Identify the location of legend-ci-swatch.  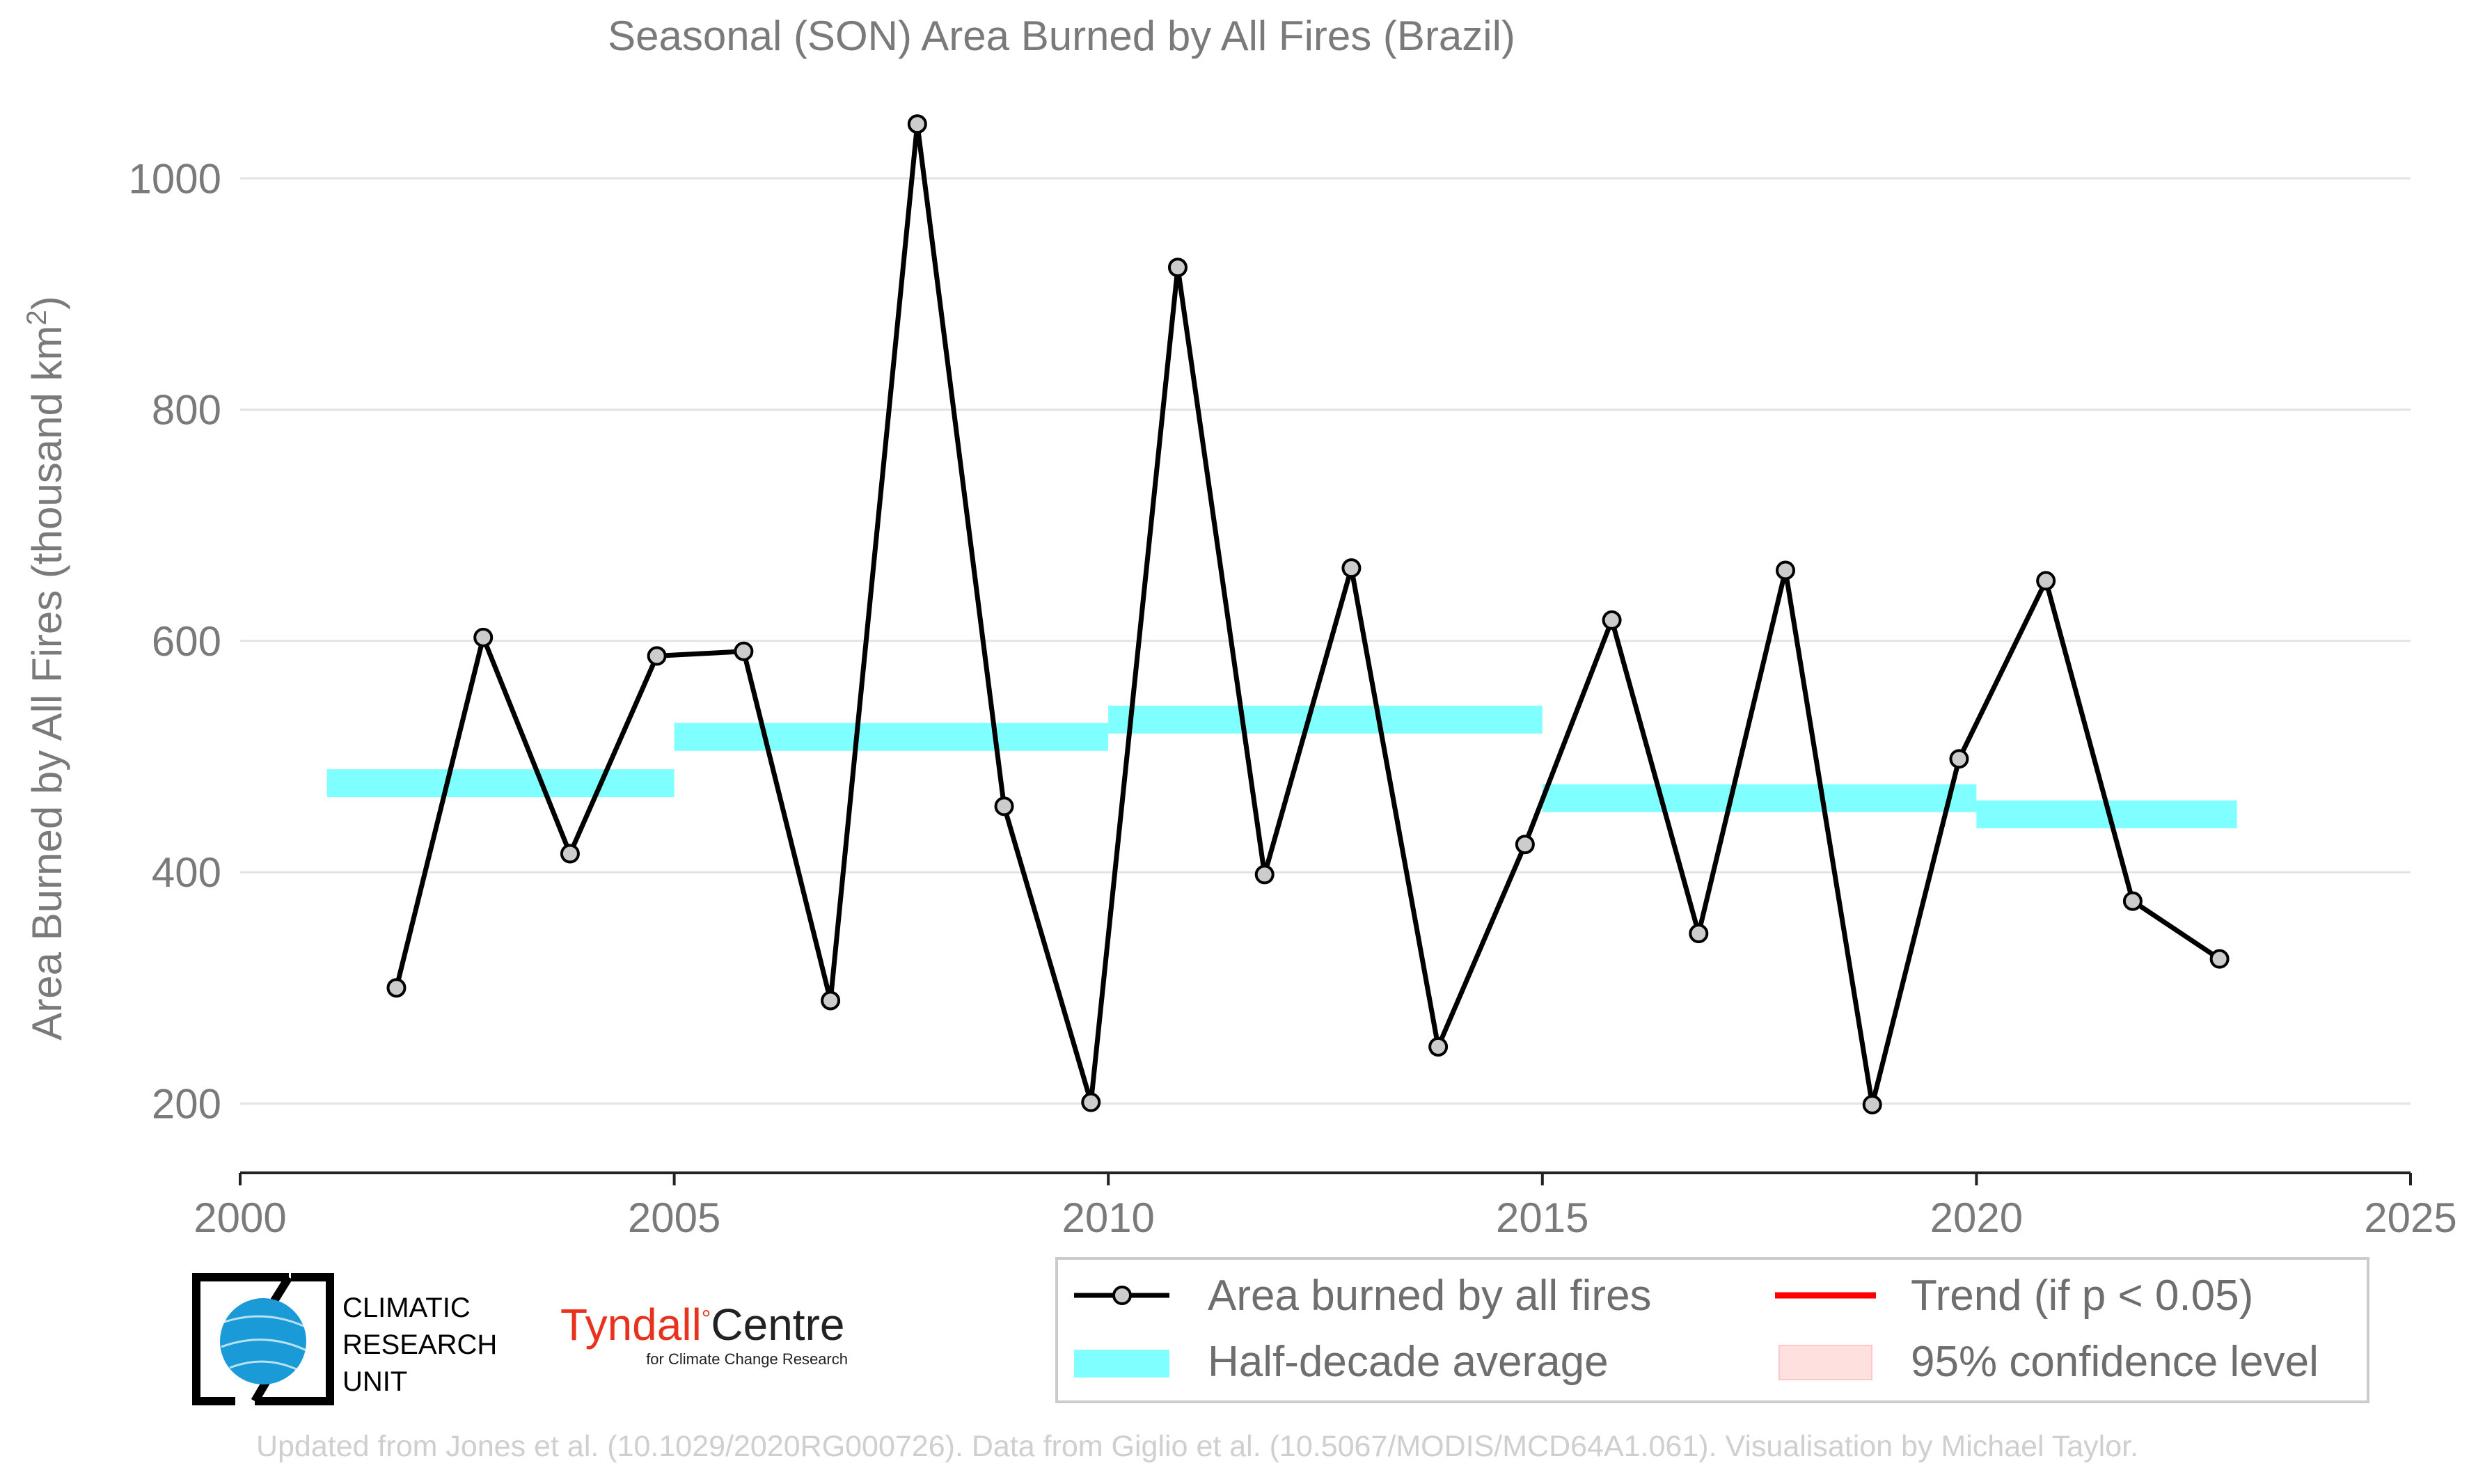
(1825, 1362).